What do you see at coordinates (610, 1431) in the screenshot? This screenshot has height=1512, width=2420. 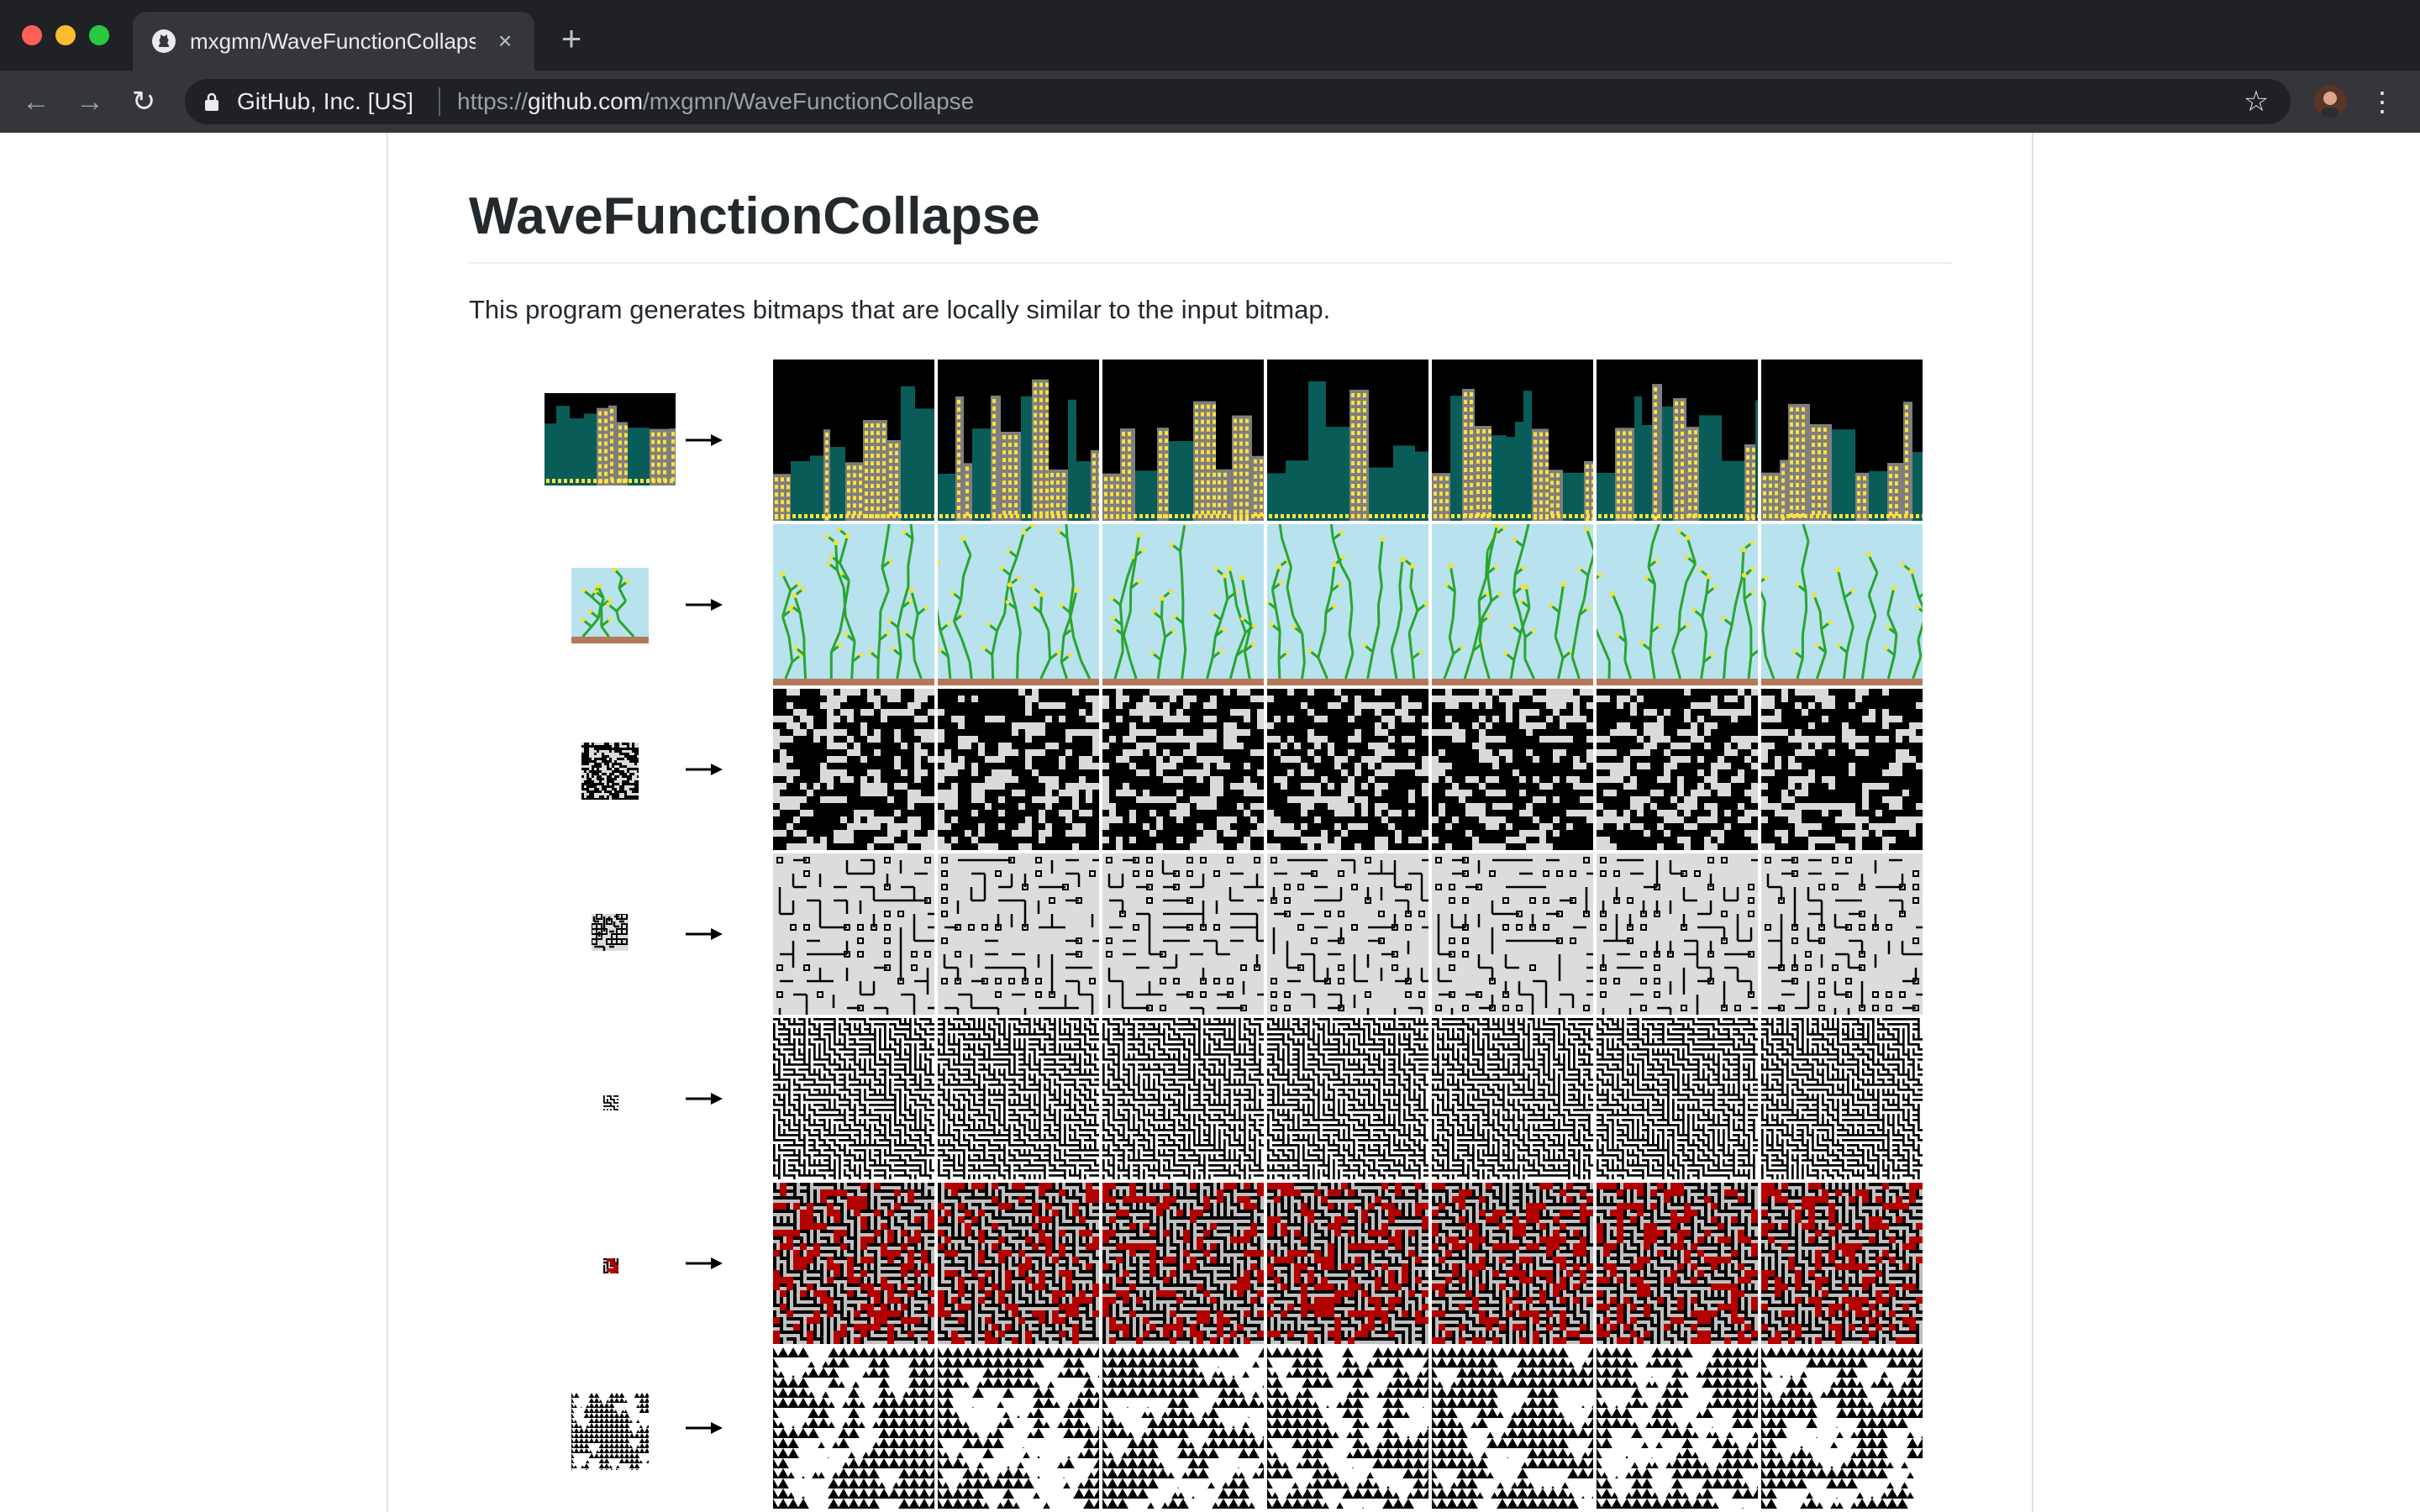 I see `input-bitmap-triangles` at bounding box center [610, 1431].